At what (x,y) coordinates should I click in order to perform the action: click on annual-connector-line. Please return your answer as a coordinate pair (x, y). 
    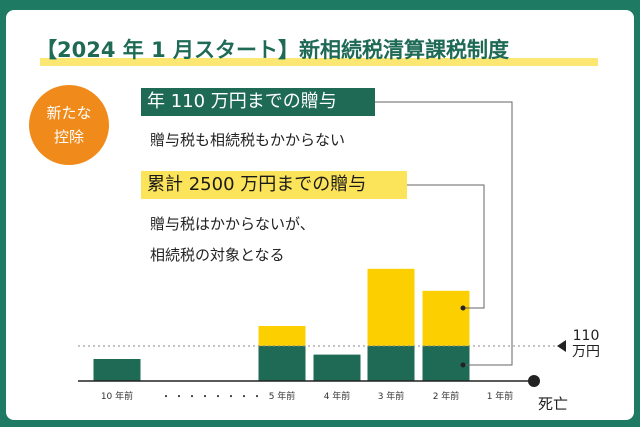
    Looking at the image, I should click on (444, 233).